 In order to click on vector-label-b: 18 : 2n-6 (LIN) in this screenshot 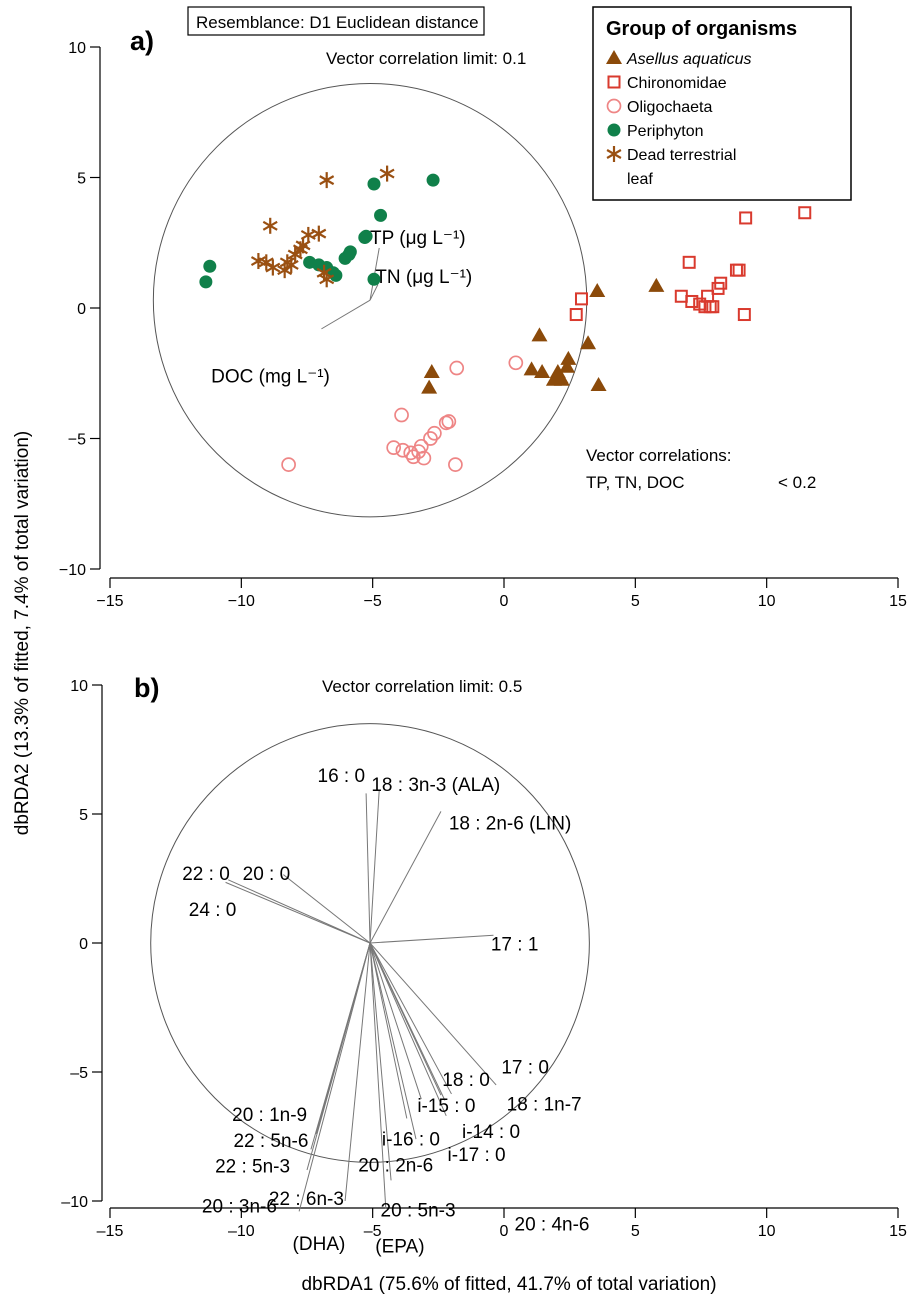, I will do `click(510, 823)`.